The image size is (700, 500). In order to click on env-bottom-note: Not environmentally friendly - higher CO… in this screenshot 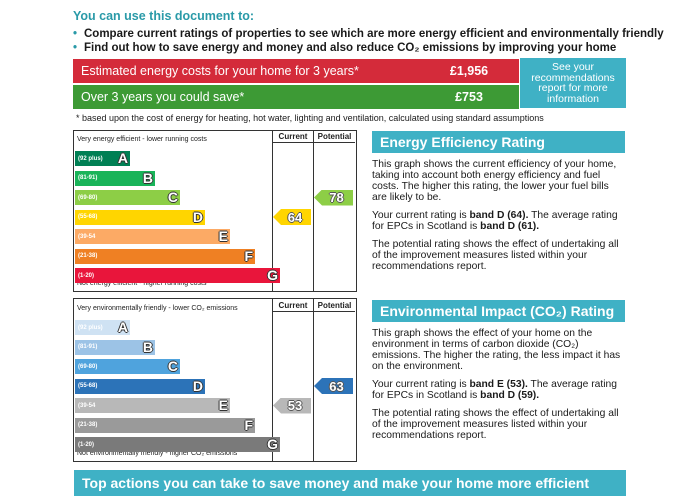, I will do `click(157, 453)`.